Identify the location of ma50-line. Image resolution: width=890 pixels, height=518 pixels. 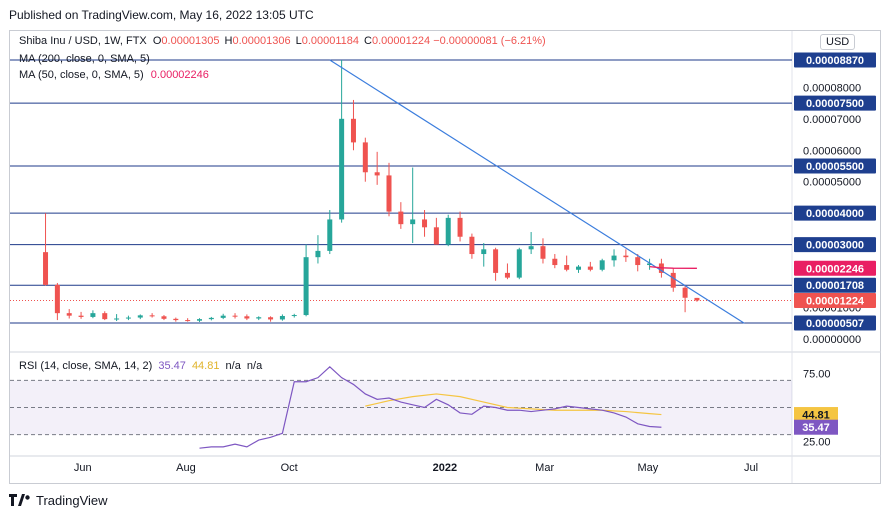
(673, 267).